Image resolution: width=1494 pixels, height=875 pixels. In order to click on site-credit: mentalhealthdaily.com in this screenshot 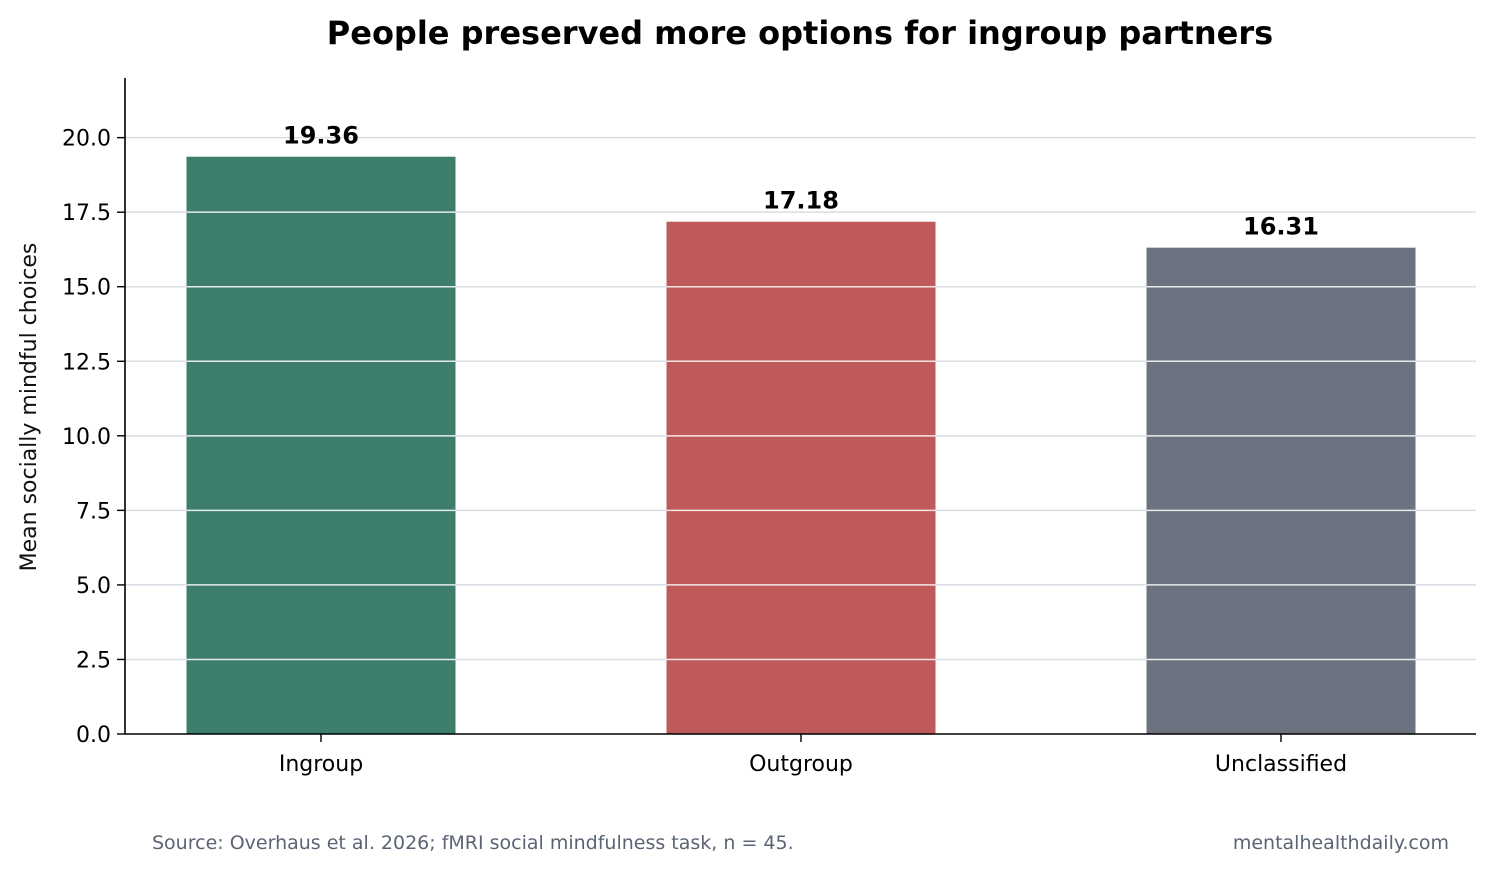, I will do `click(1340, 843)`.